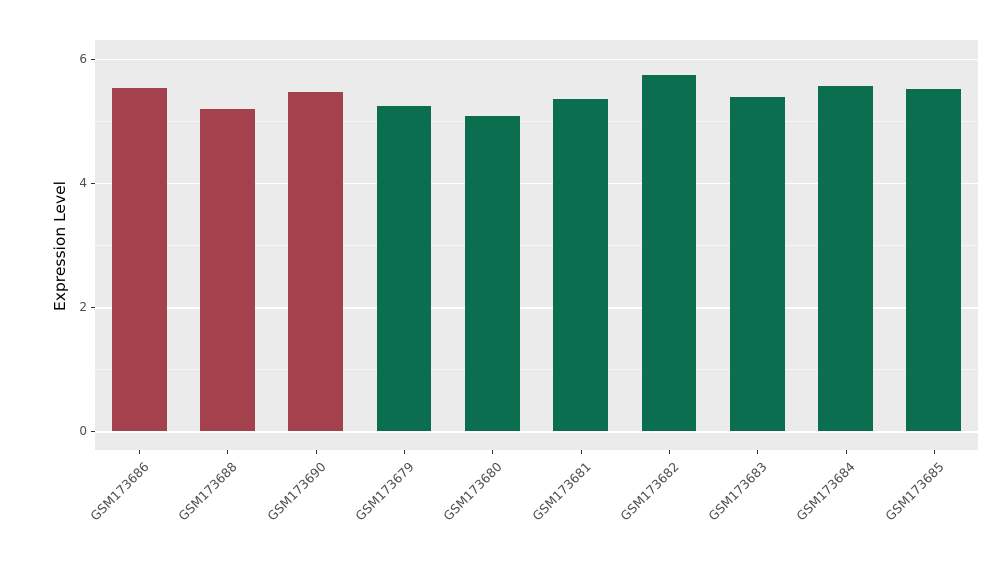 The height and width of the screenshot is (580, 1000). What do you see at coordinates (83, 431) in the screenshot?
I see `y-tick-label: 0` at bounding box center [83, 431].